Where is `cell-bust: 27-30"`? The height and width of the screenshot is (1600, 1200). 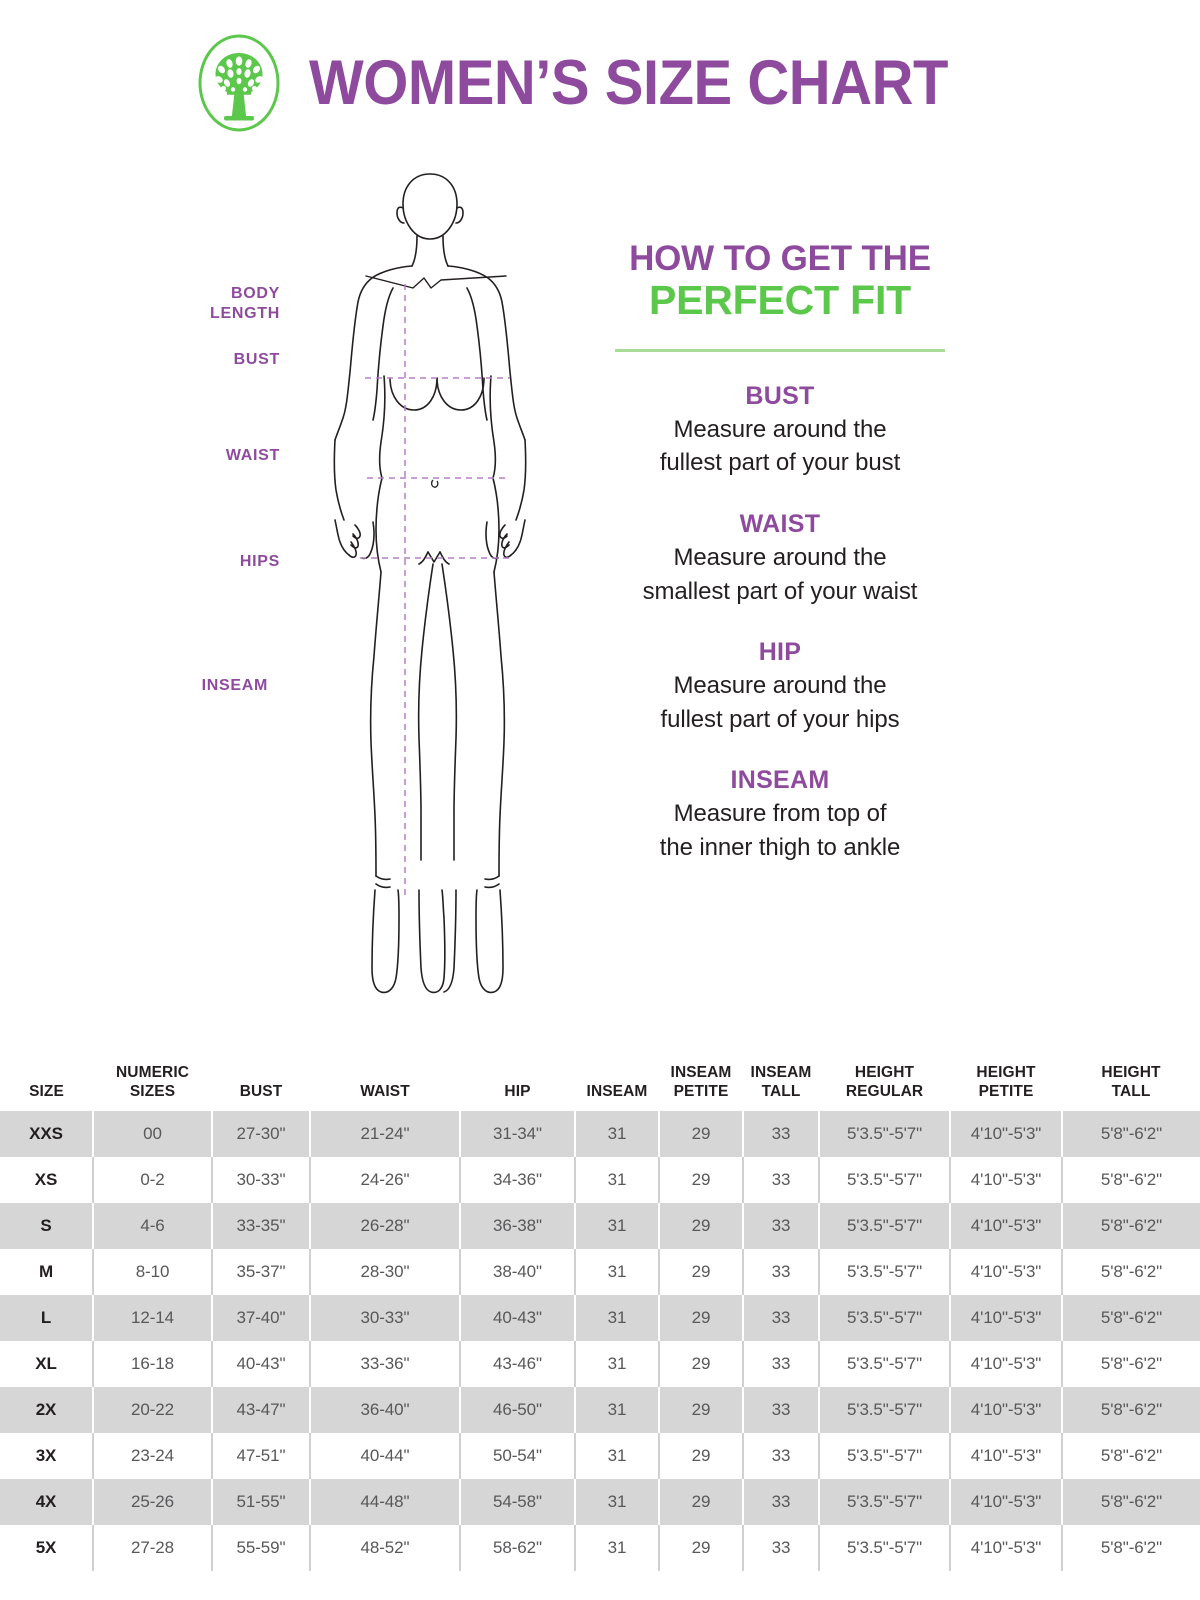 cell-bust: 27-30" is located at coordinates (260, 1134).